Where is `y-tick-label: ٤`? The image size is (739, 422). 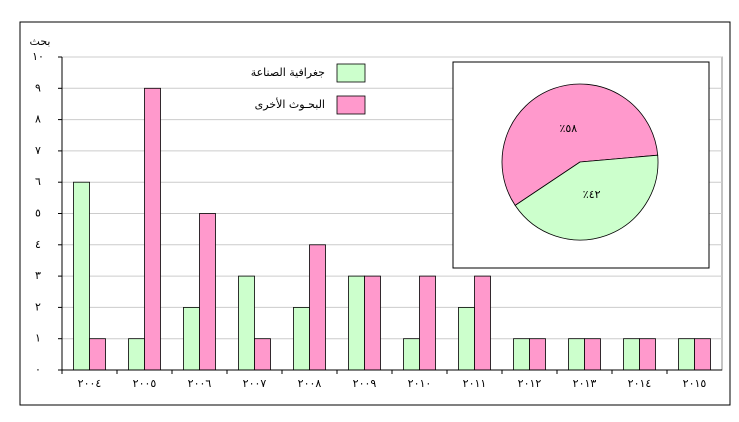
y-tick-label: ٤ is located at coordinates (38, 244).